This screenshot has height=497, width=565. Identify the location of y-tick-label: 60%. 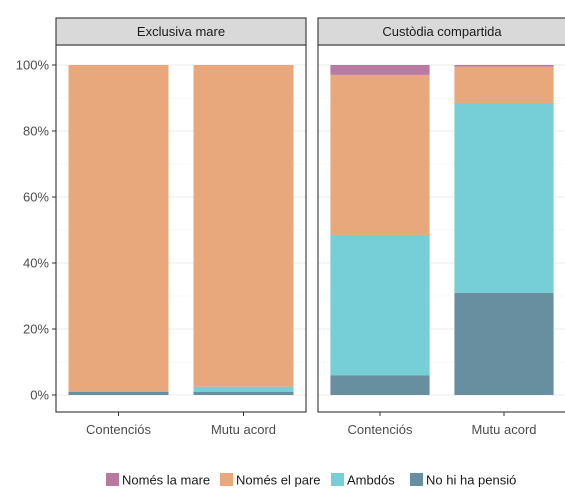
(36, 197).